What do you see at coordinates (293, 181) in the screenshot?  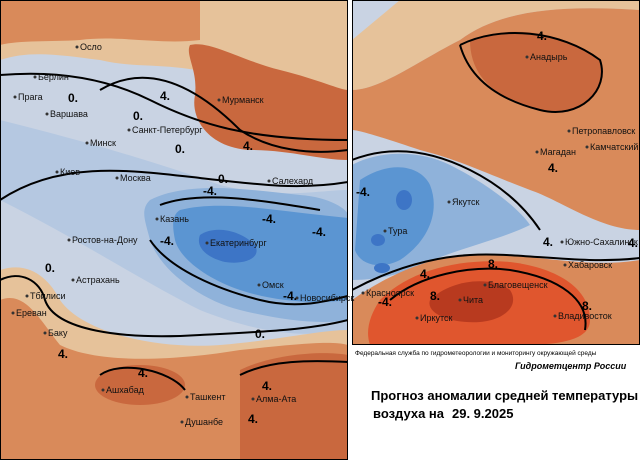 I see `city-label: Салехард` at bounding box center [293, 181].